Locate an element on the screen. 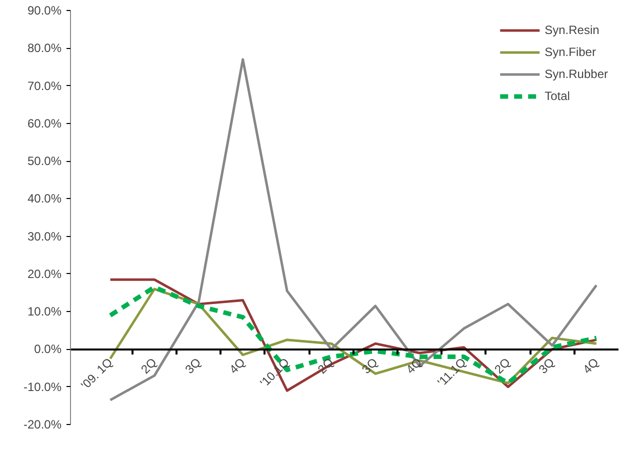 The height and width of the screenshot is (450, 633). legend-label: Total is located at coordinates (557, 96).